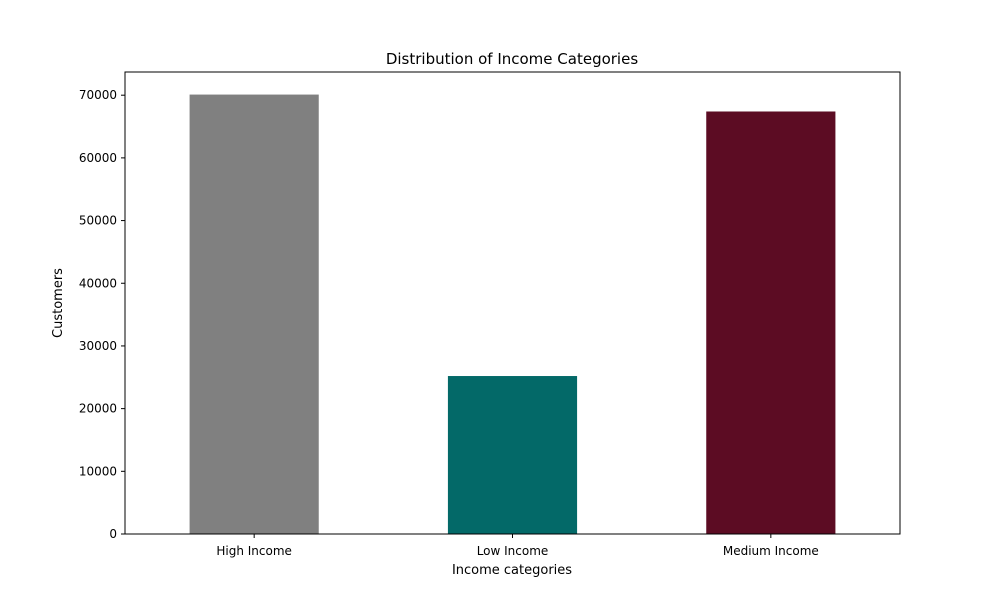 The height and width of the screenshot is (600, 1000). Describe the element at coordinates (254, 551) in the screenshot. I see `x-tick-label: High Income` at that location.